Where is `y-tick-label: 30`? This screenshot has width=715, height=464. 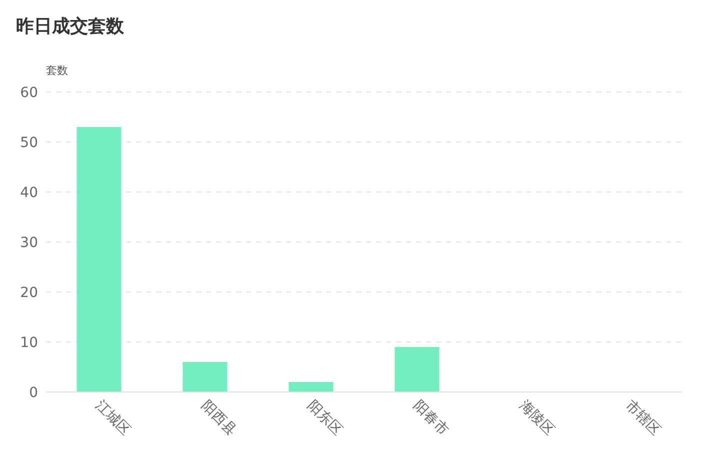 y-tick-label: 30 is located at coordinates (29, 243).